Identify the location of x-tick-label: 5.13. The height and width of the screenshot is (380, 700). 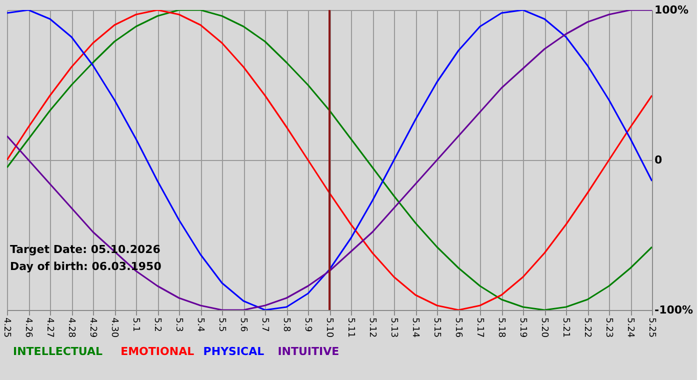
(393, 328).